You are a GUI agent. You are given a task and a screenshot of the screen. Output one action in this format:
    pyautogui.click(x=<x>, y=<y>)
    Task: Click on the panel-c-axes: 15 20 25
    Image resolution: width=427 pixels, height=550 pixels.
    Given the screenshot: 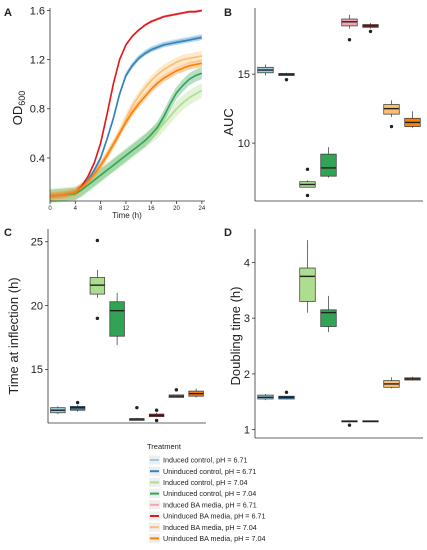 What is the action you would take?
    pyautogui.click(x=118, y=326)
    